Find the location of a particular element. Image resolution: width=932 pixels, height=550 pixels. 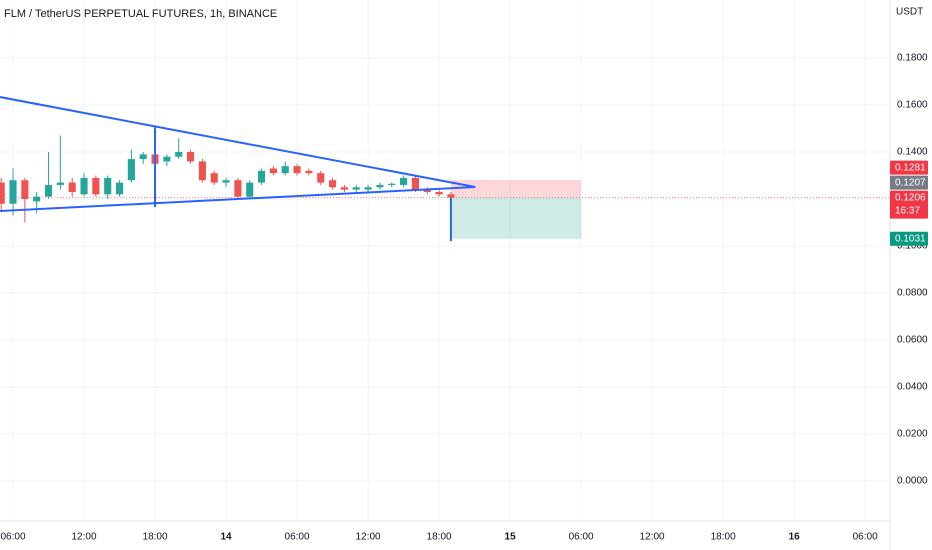

price-badge-label: 0.1207 is located at coordinates (910, 182).